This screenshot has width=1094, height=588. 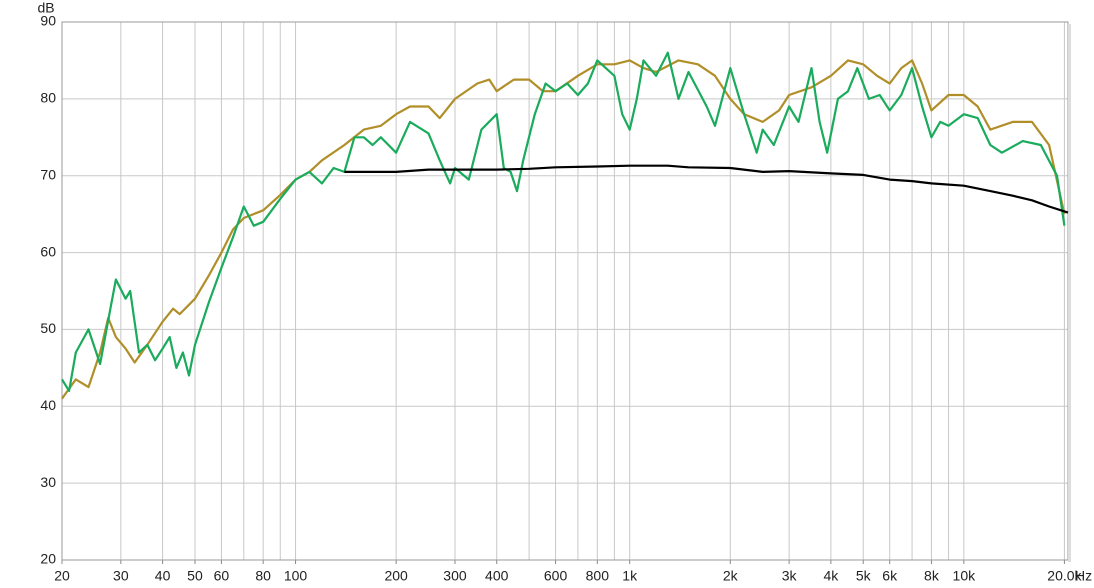 What do you see at coordinates (48, 328) in the screenshot?
I see `y-tick-label: 50` at bounding box center [48, 328].